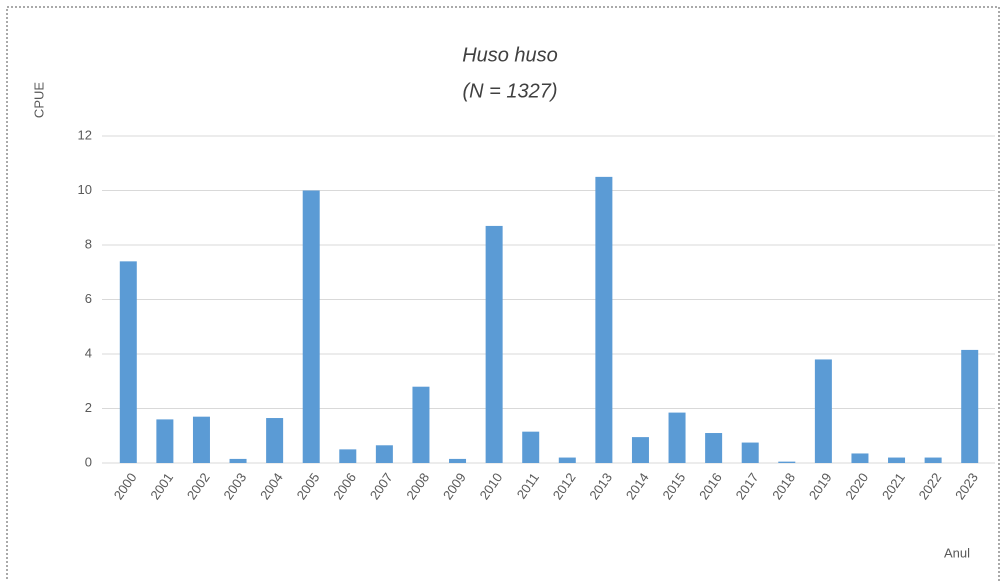 This screenshot has height=581, width=1003. I want to click on x-tick-label: 2003, so click(234, 486).